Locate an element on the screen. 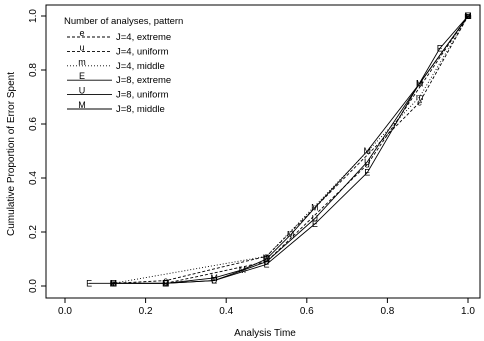  legend-title: Number of analyses, pattern is located at coordinates (123, 21).